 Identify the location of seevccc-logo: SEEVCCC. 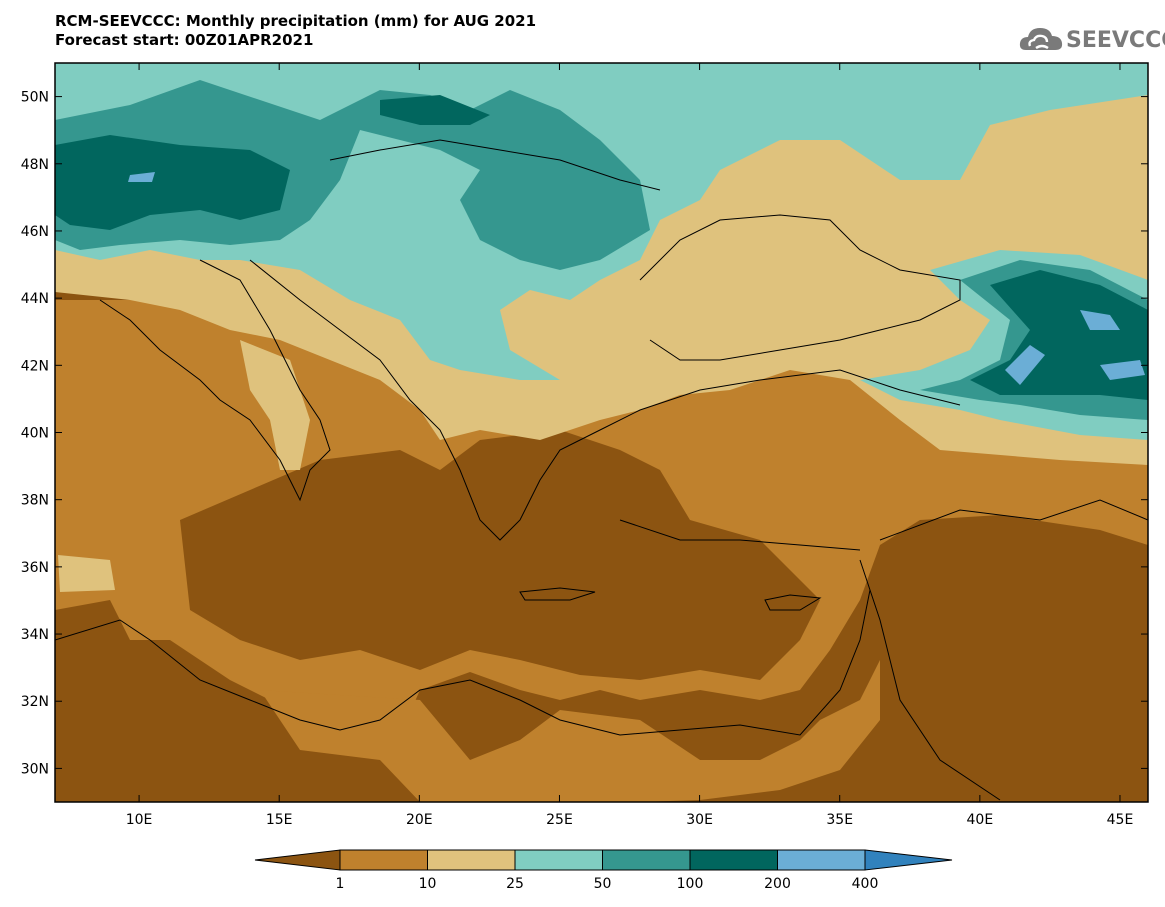
(1091, 39).